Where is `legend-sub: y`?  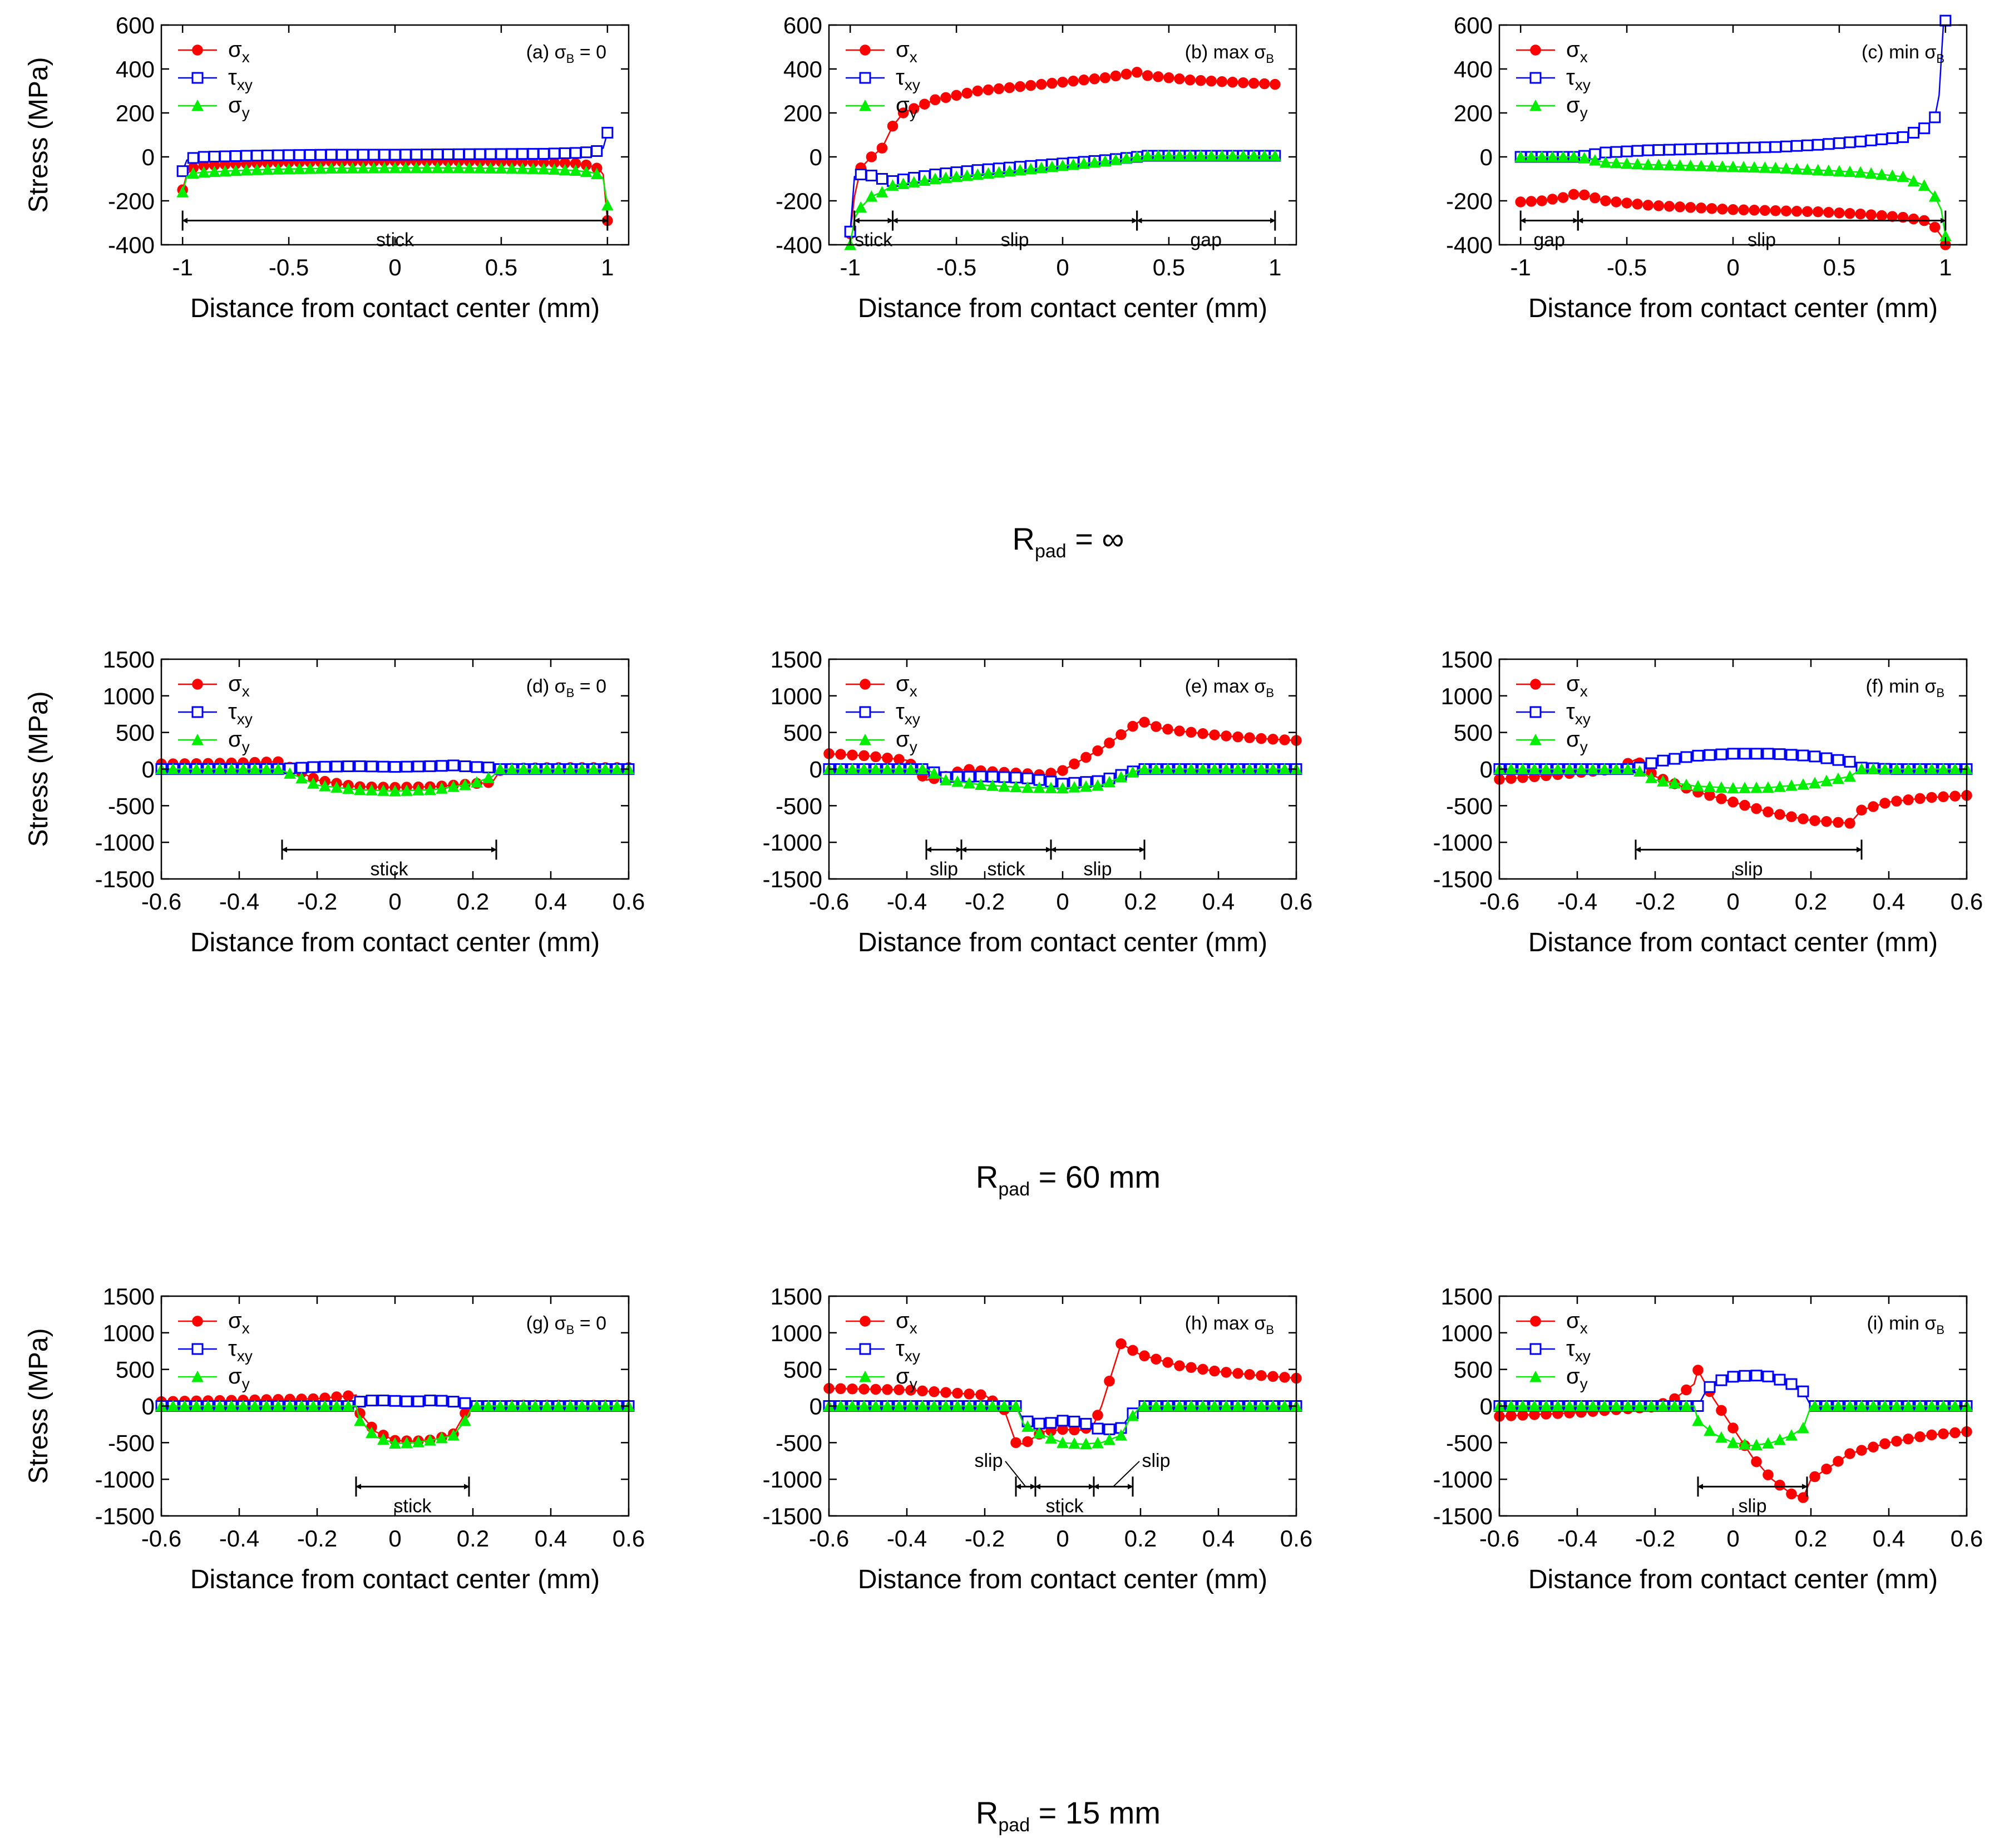 legend-sub: y is located at coordinates (246, 1383).